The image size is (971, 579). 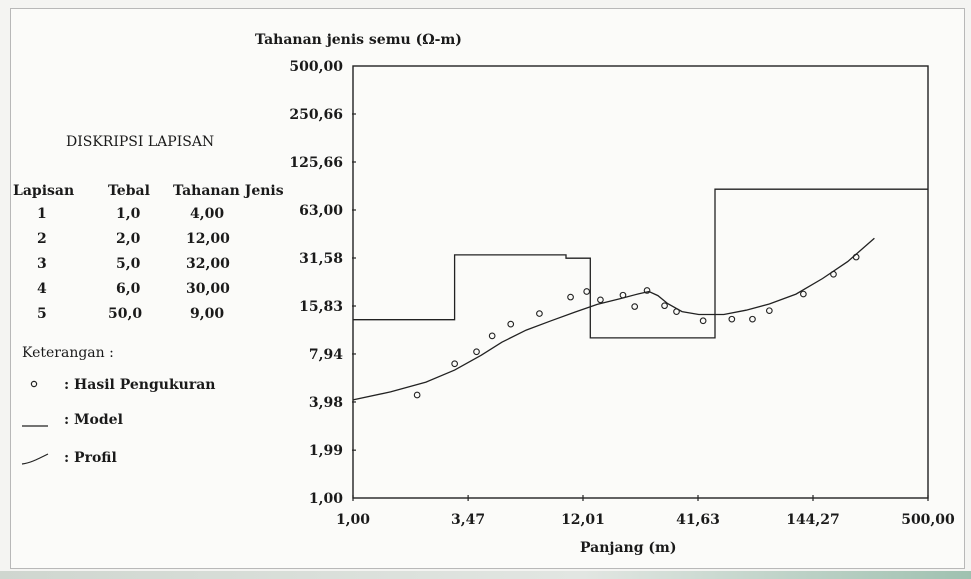 I want to click on cell-tahanan: 12,00, so click(x=208, y=239).